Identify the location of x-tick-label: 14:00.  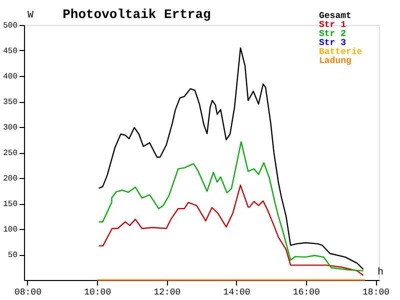
(236, 293).